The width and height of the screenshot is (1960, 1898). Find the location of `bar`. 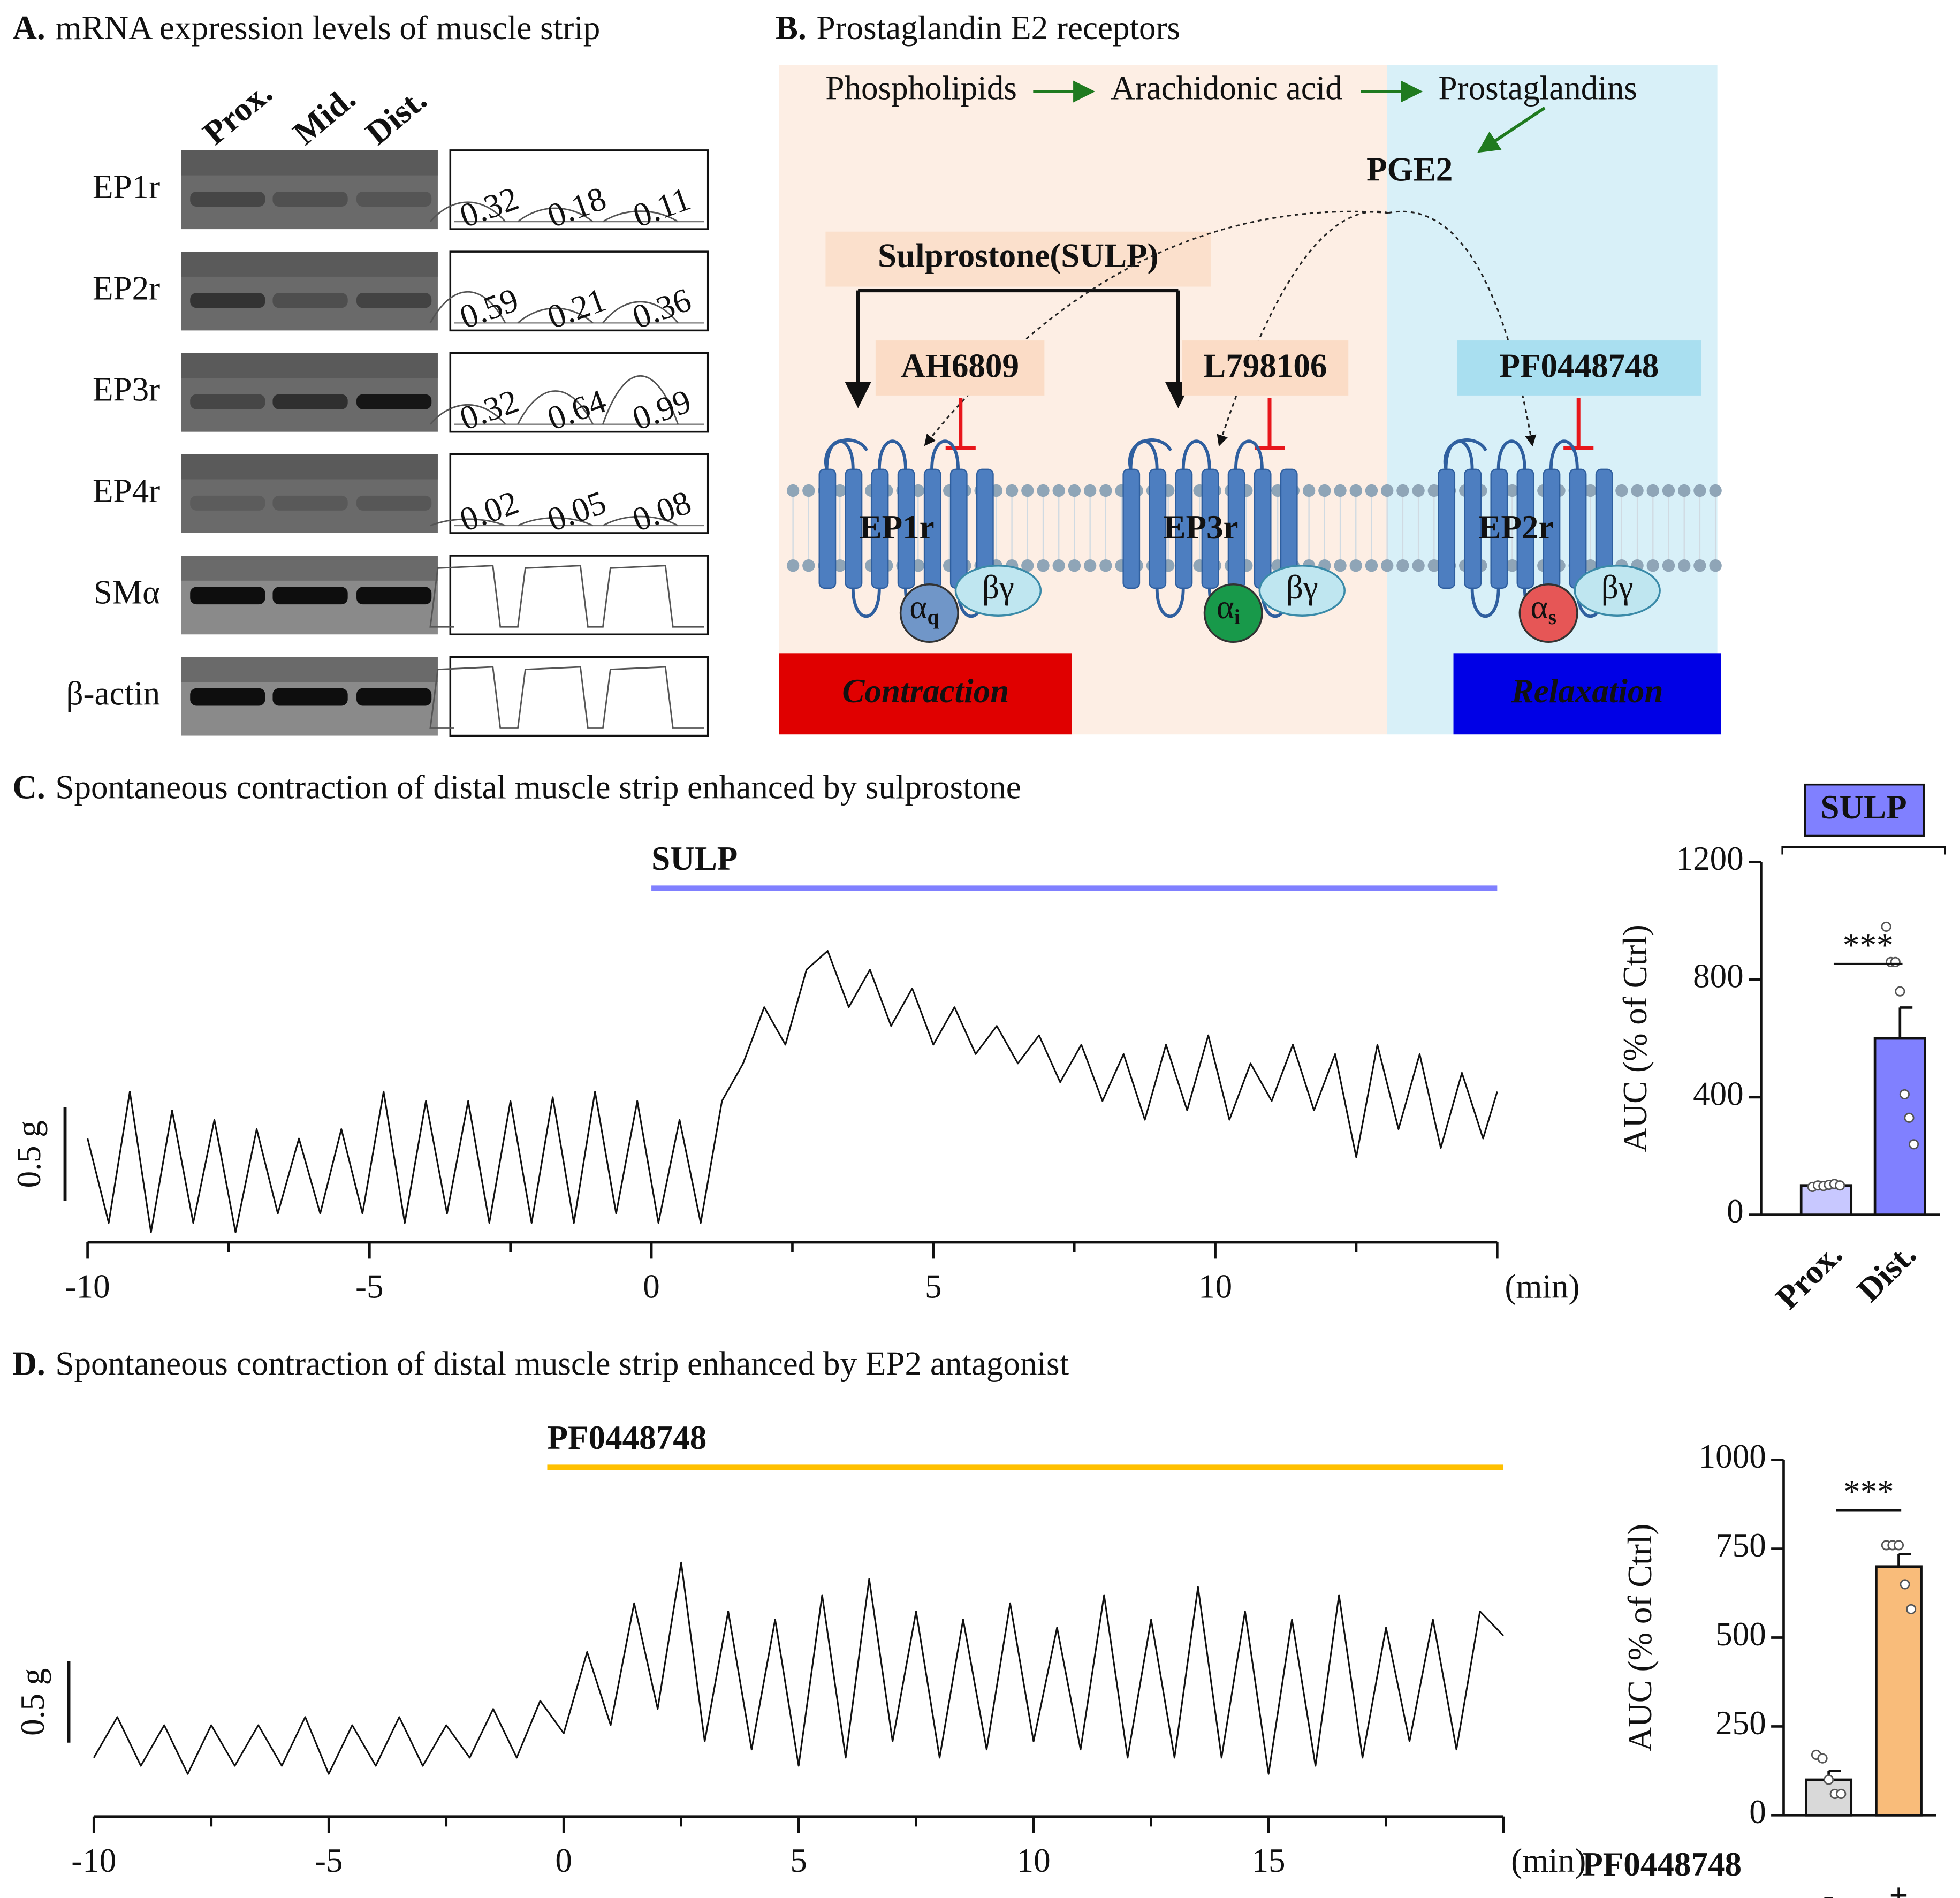

bar is located at coordinates (1899, 1691).